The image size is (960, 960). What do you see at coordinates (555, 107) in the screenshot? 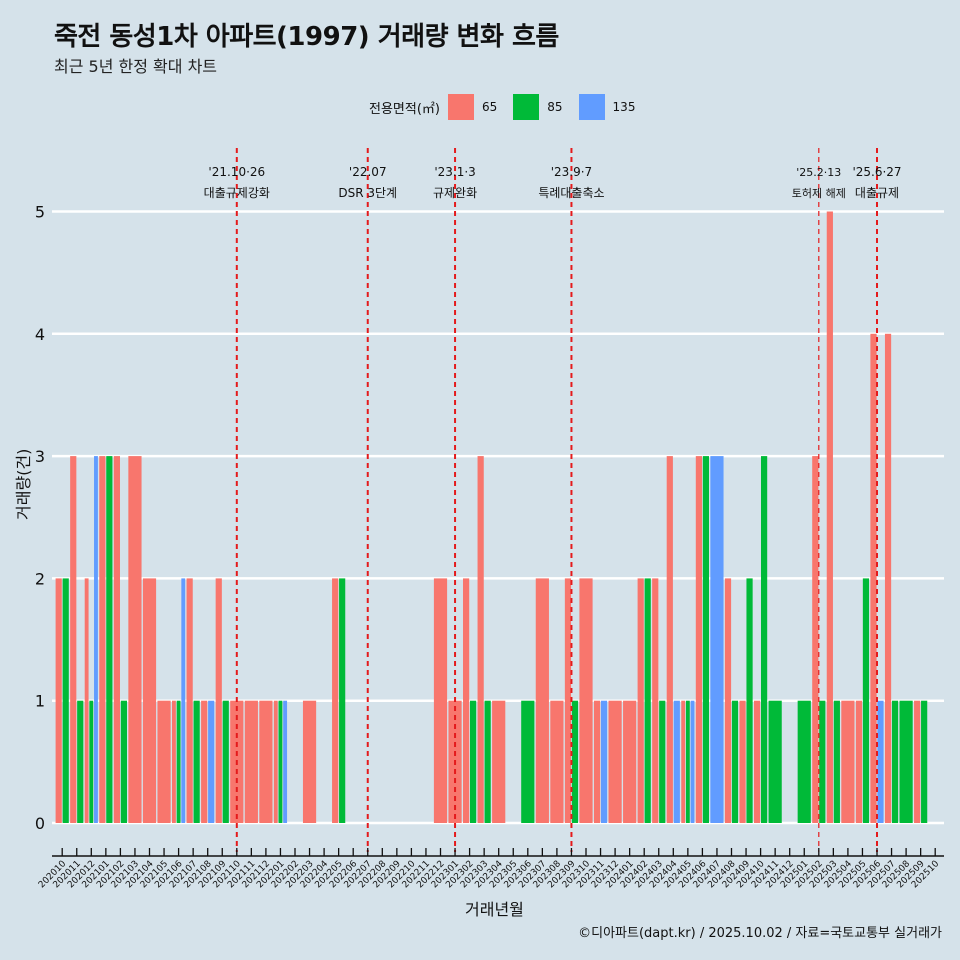
I see `legend-label-85: 85` at bounding box center [555, 107].